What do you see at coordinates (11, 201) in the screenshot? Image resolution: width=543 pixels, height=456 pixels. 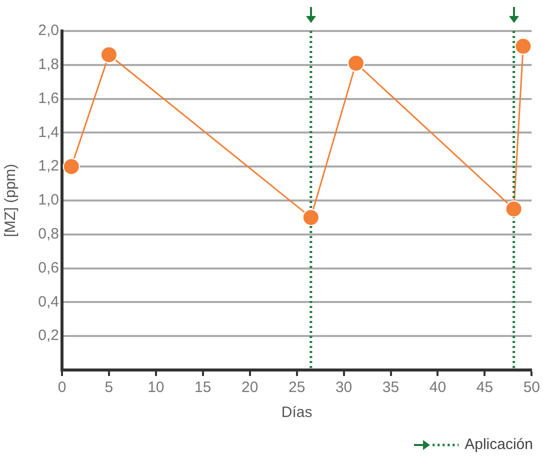 I see `y-axis-title: [MZ] (ppm)` at bounding box center [11, 201].